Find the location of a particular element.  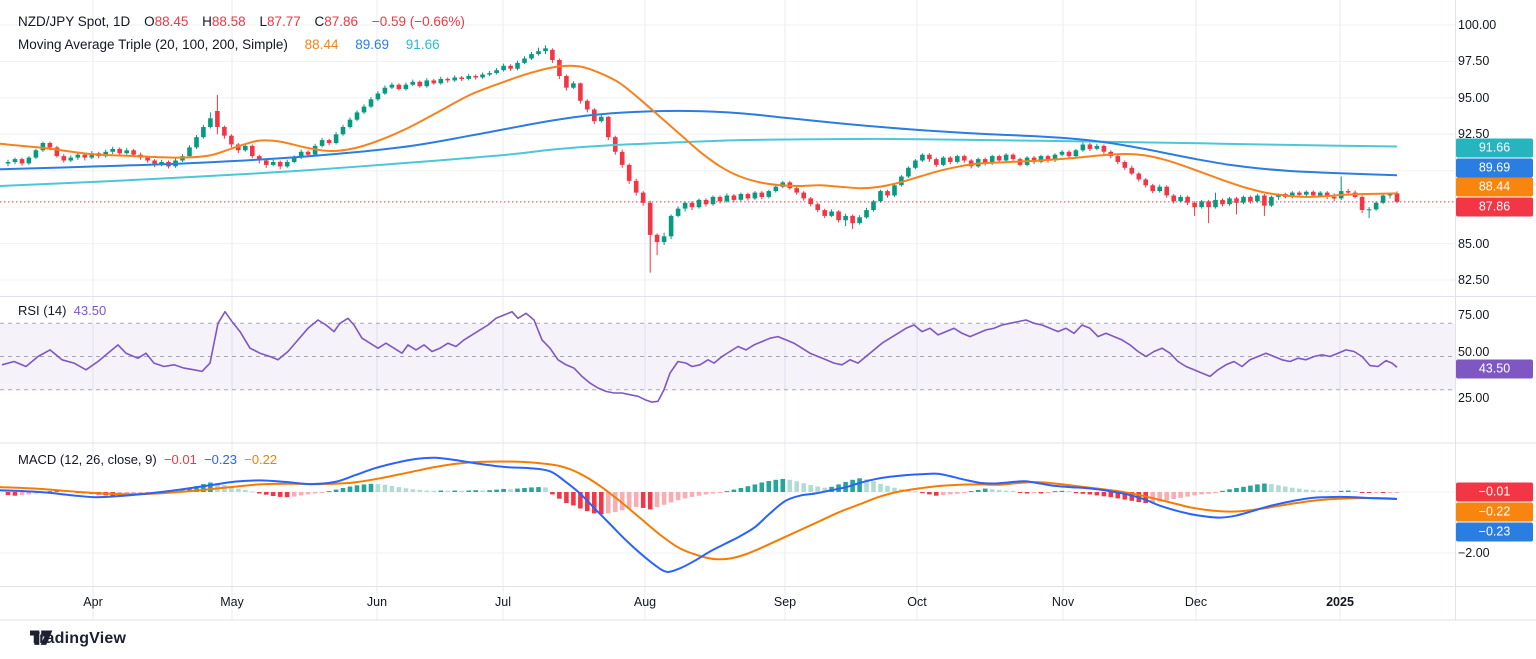

tradingview-watermark: TradingView is located at coordinates (78, 639).